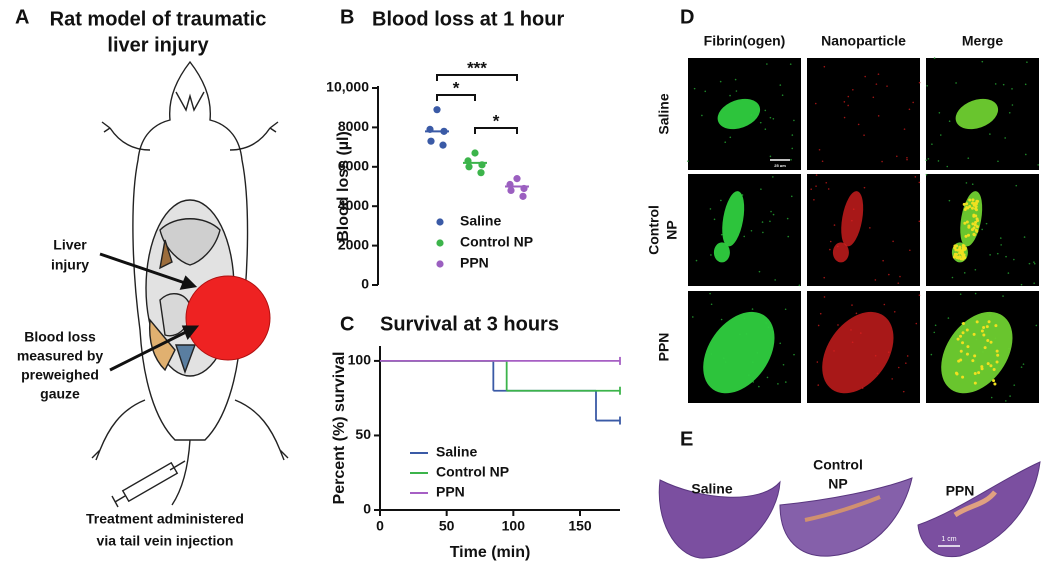  What do you see at coordinates (60, 337) in the screenshot?
I see `blood-loss-label: Blood loss` at bounding box center [60, 337].